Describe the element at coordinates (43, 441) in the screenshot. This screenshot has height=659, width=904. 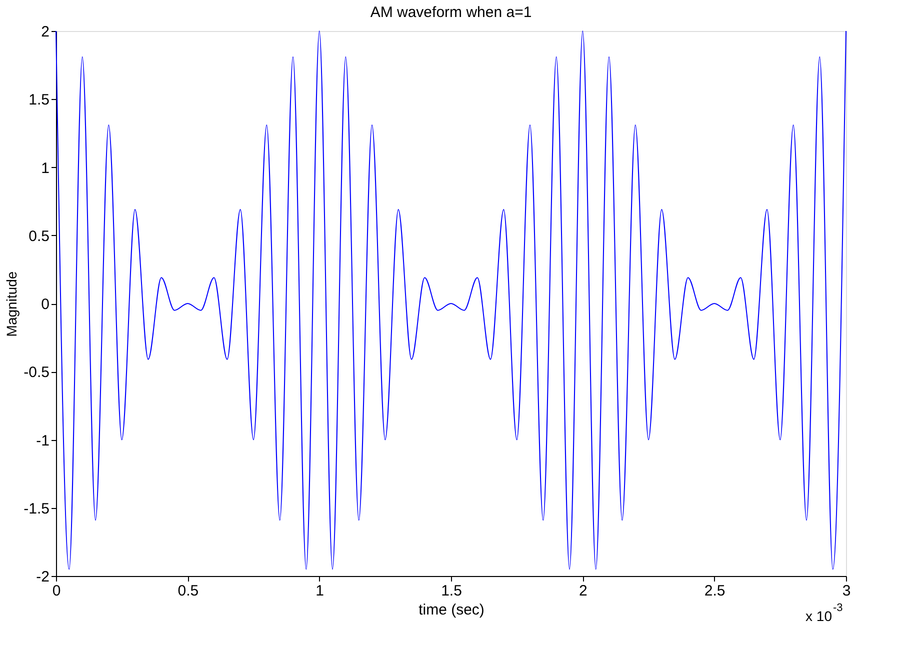
I see `y-tick-label: -1` at that location.